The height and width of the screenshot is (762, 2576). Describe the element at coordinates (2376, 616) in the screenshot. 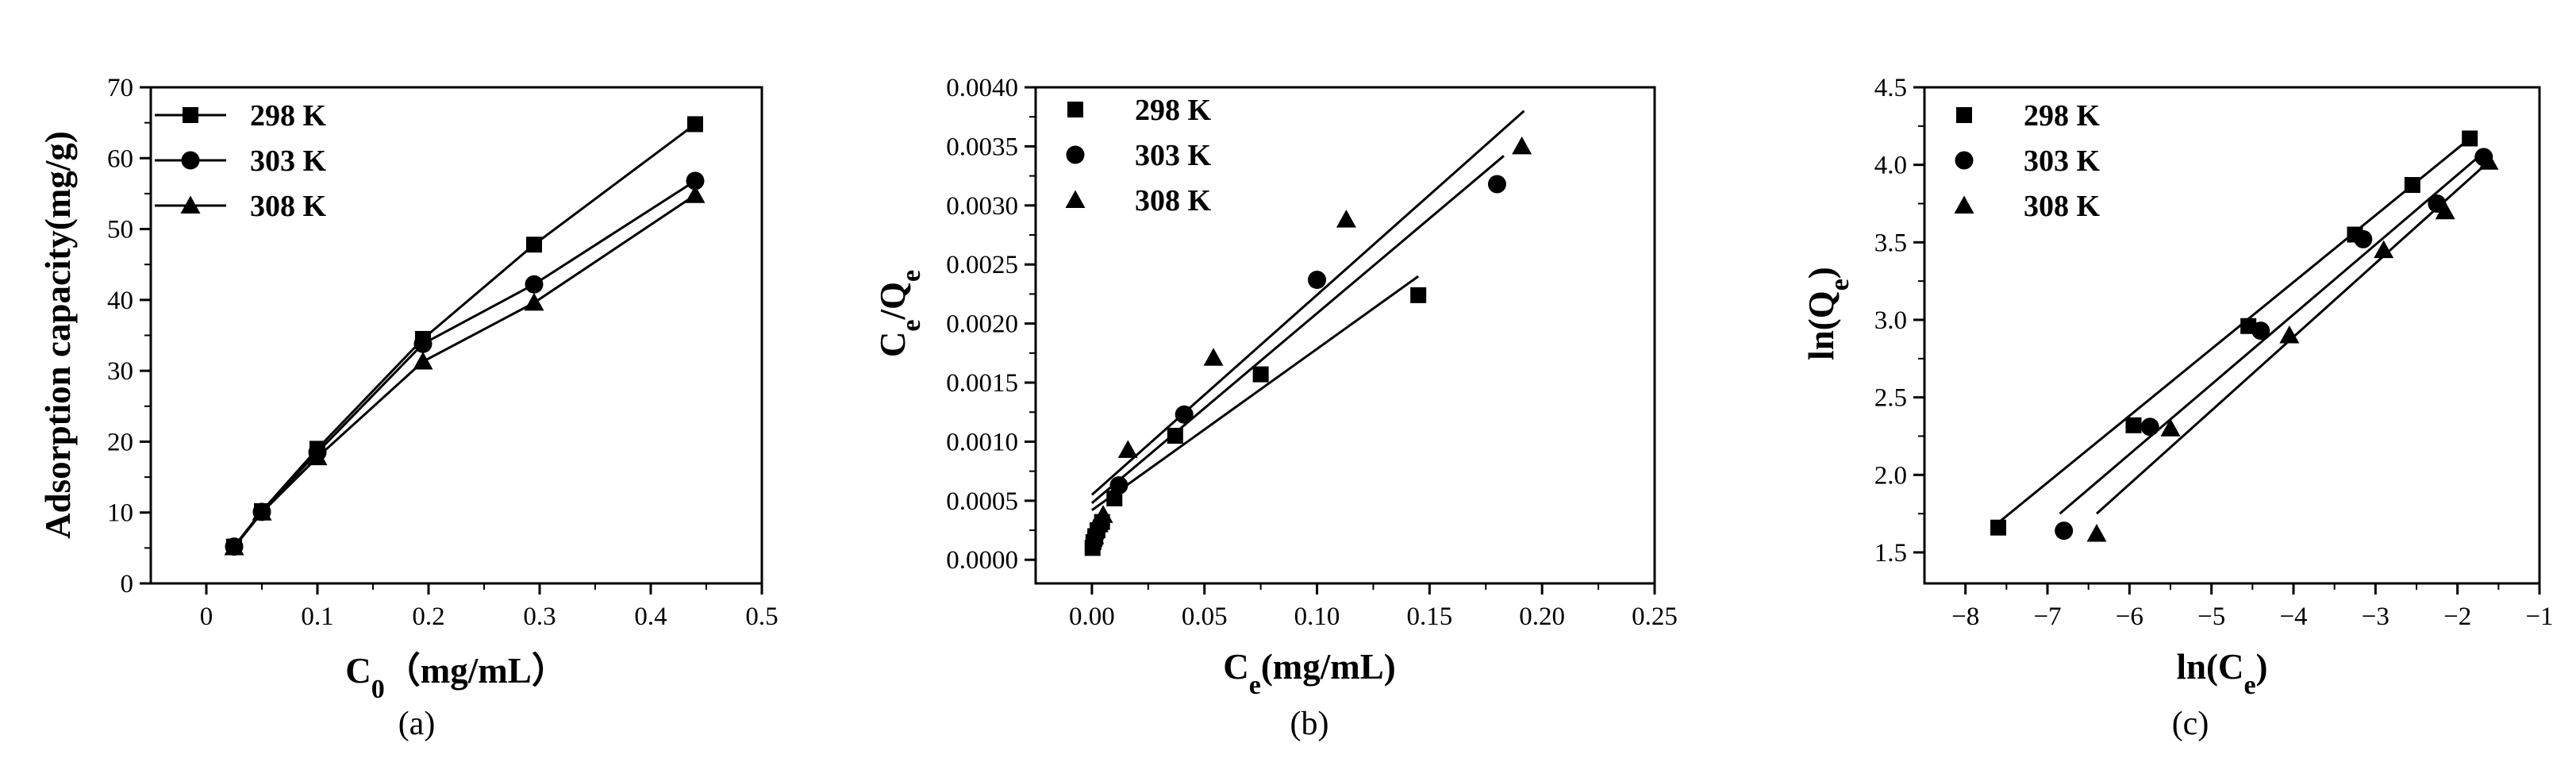

I see `panel-c-x-tick-label: −3` at that location.